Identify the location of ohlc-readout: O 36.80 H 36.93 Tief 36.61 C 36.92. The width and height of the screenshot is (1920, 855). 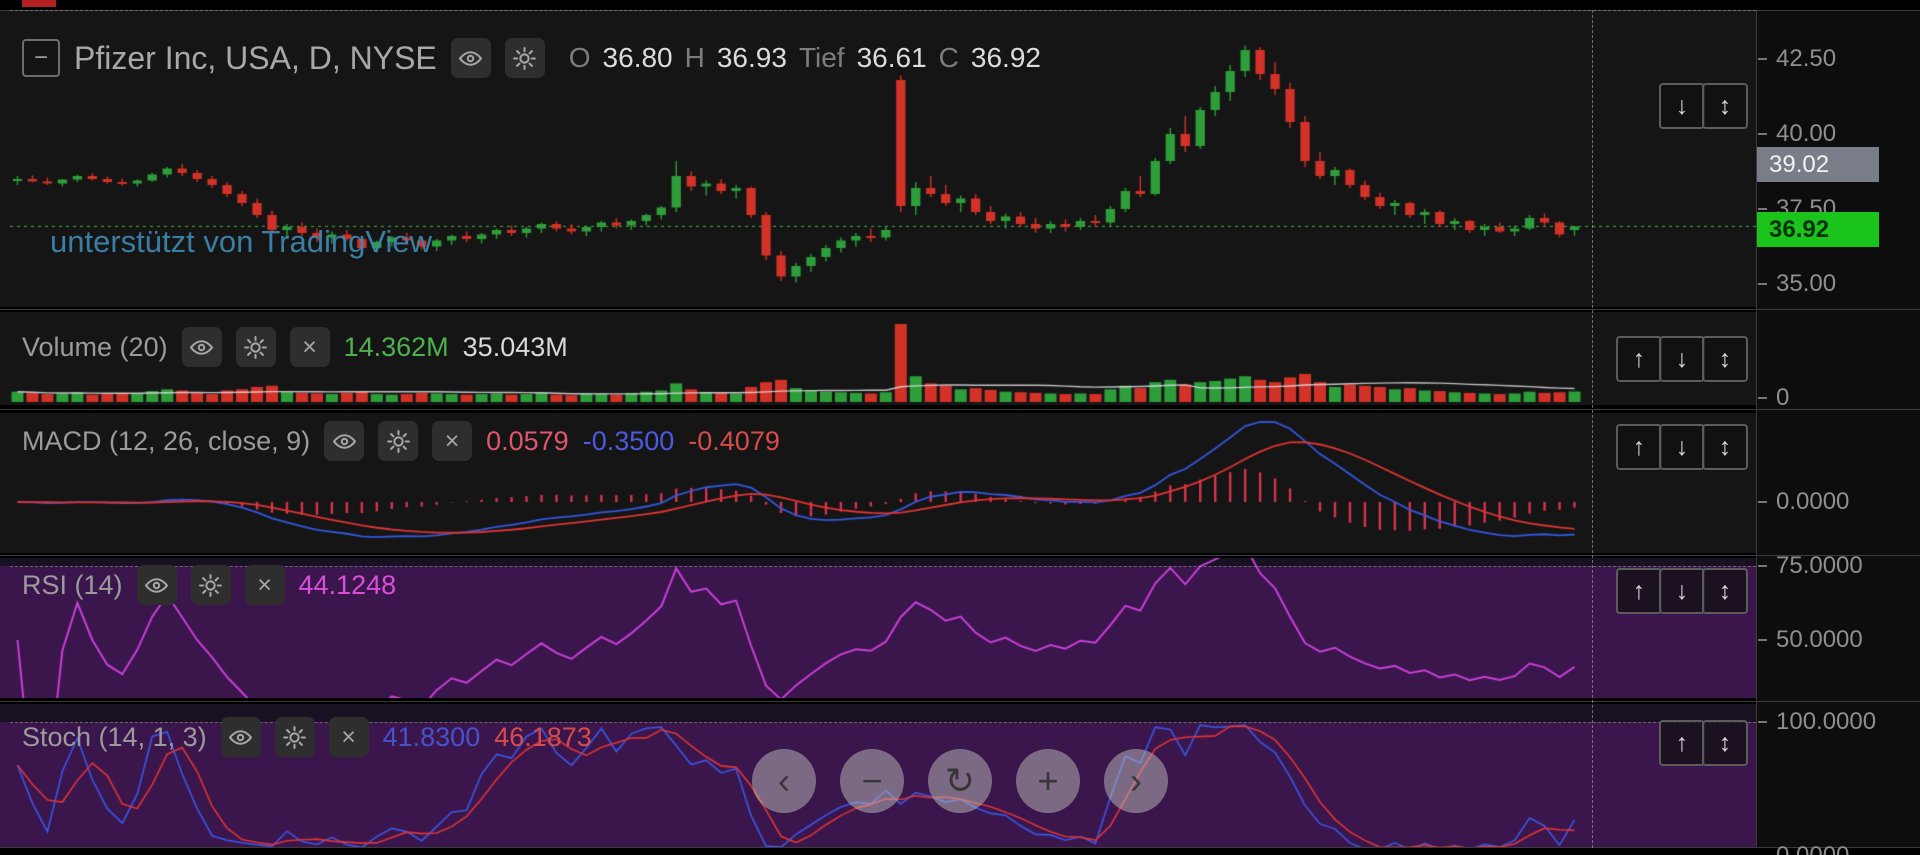
(805, 58).